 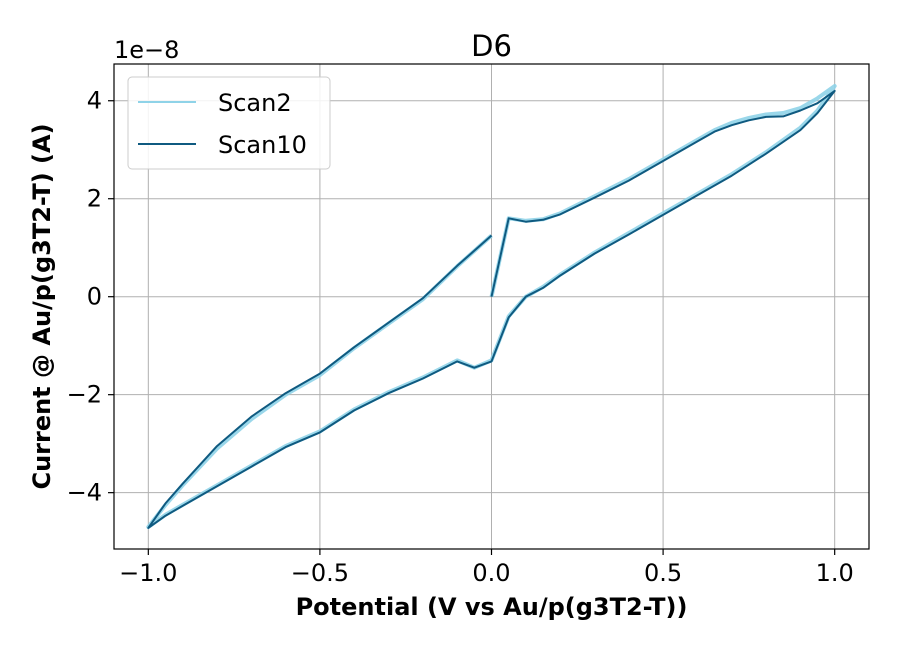 I want to click on y-tick-label: 0, so click(x=94, y=297).